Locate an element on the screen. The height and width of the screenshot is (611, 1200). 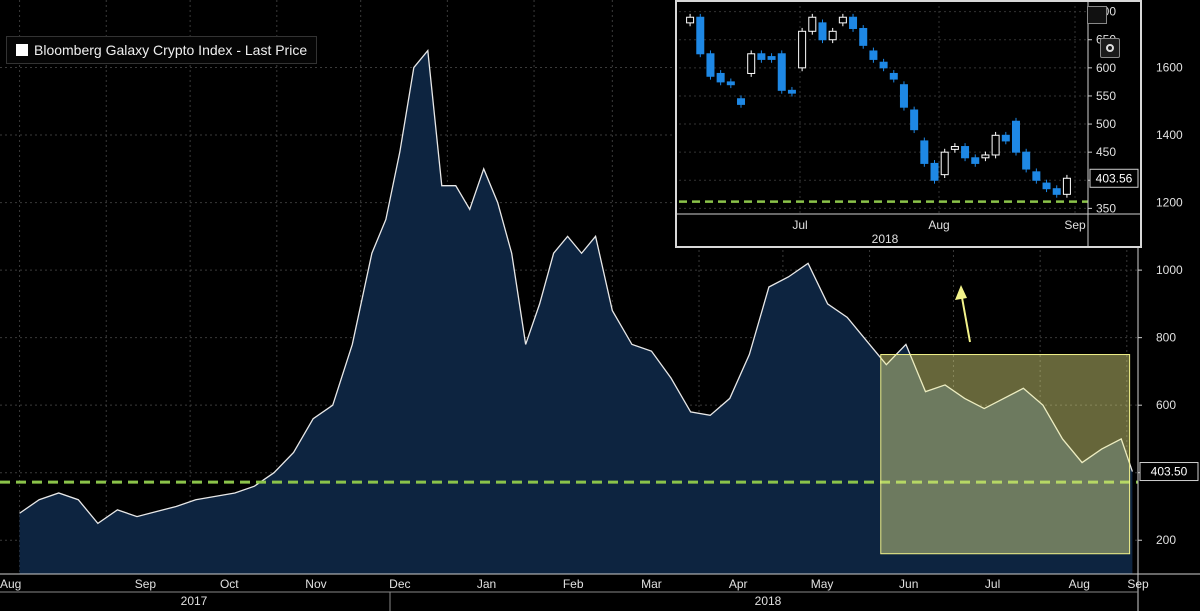
legend-swatch is located at coordinates (22, 50).